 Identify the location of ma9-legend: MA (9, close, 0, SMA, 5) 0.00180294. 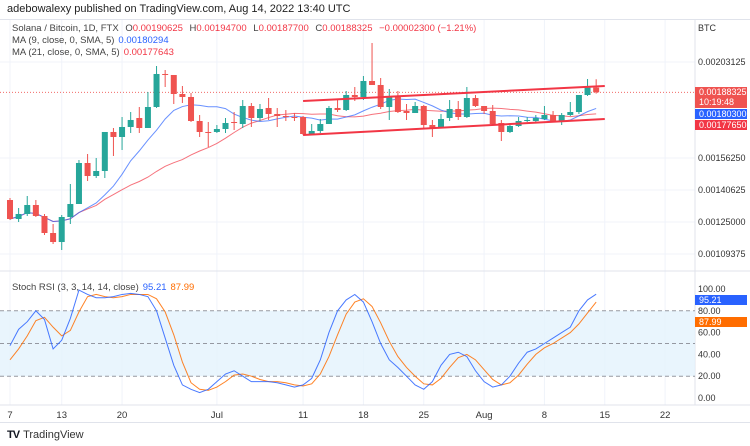
(92, 40).